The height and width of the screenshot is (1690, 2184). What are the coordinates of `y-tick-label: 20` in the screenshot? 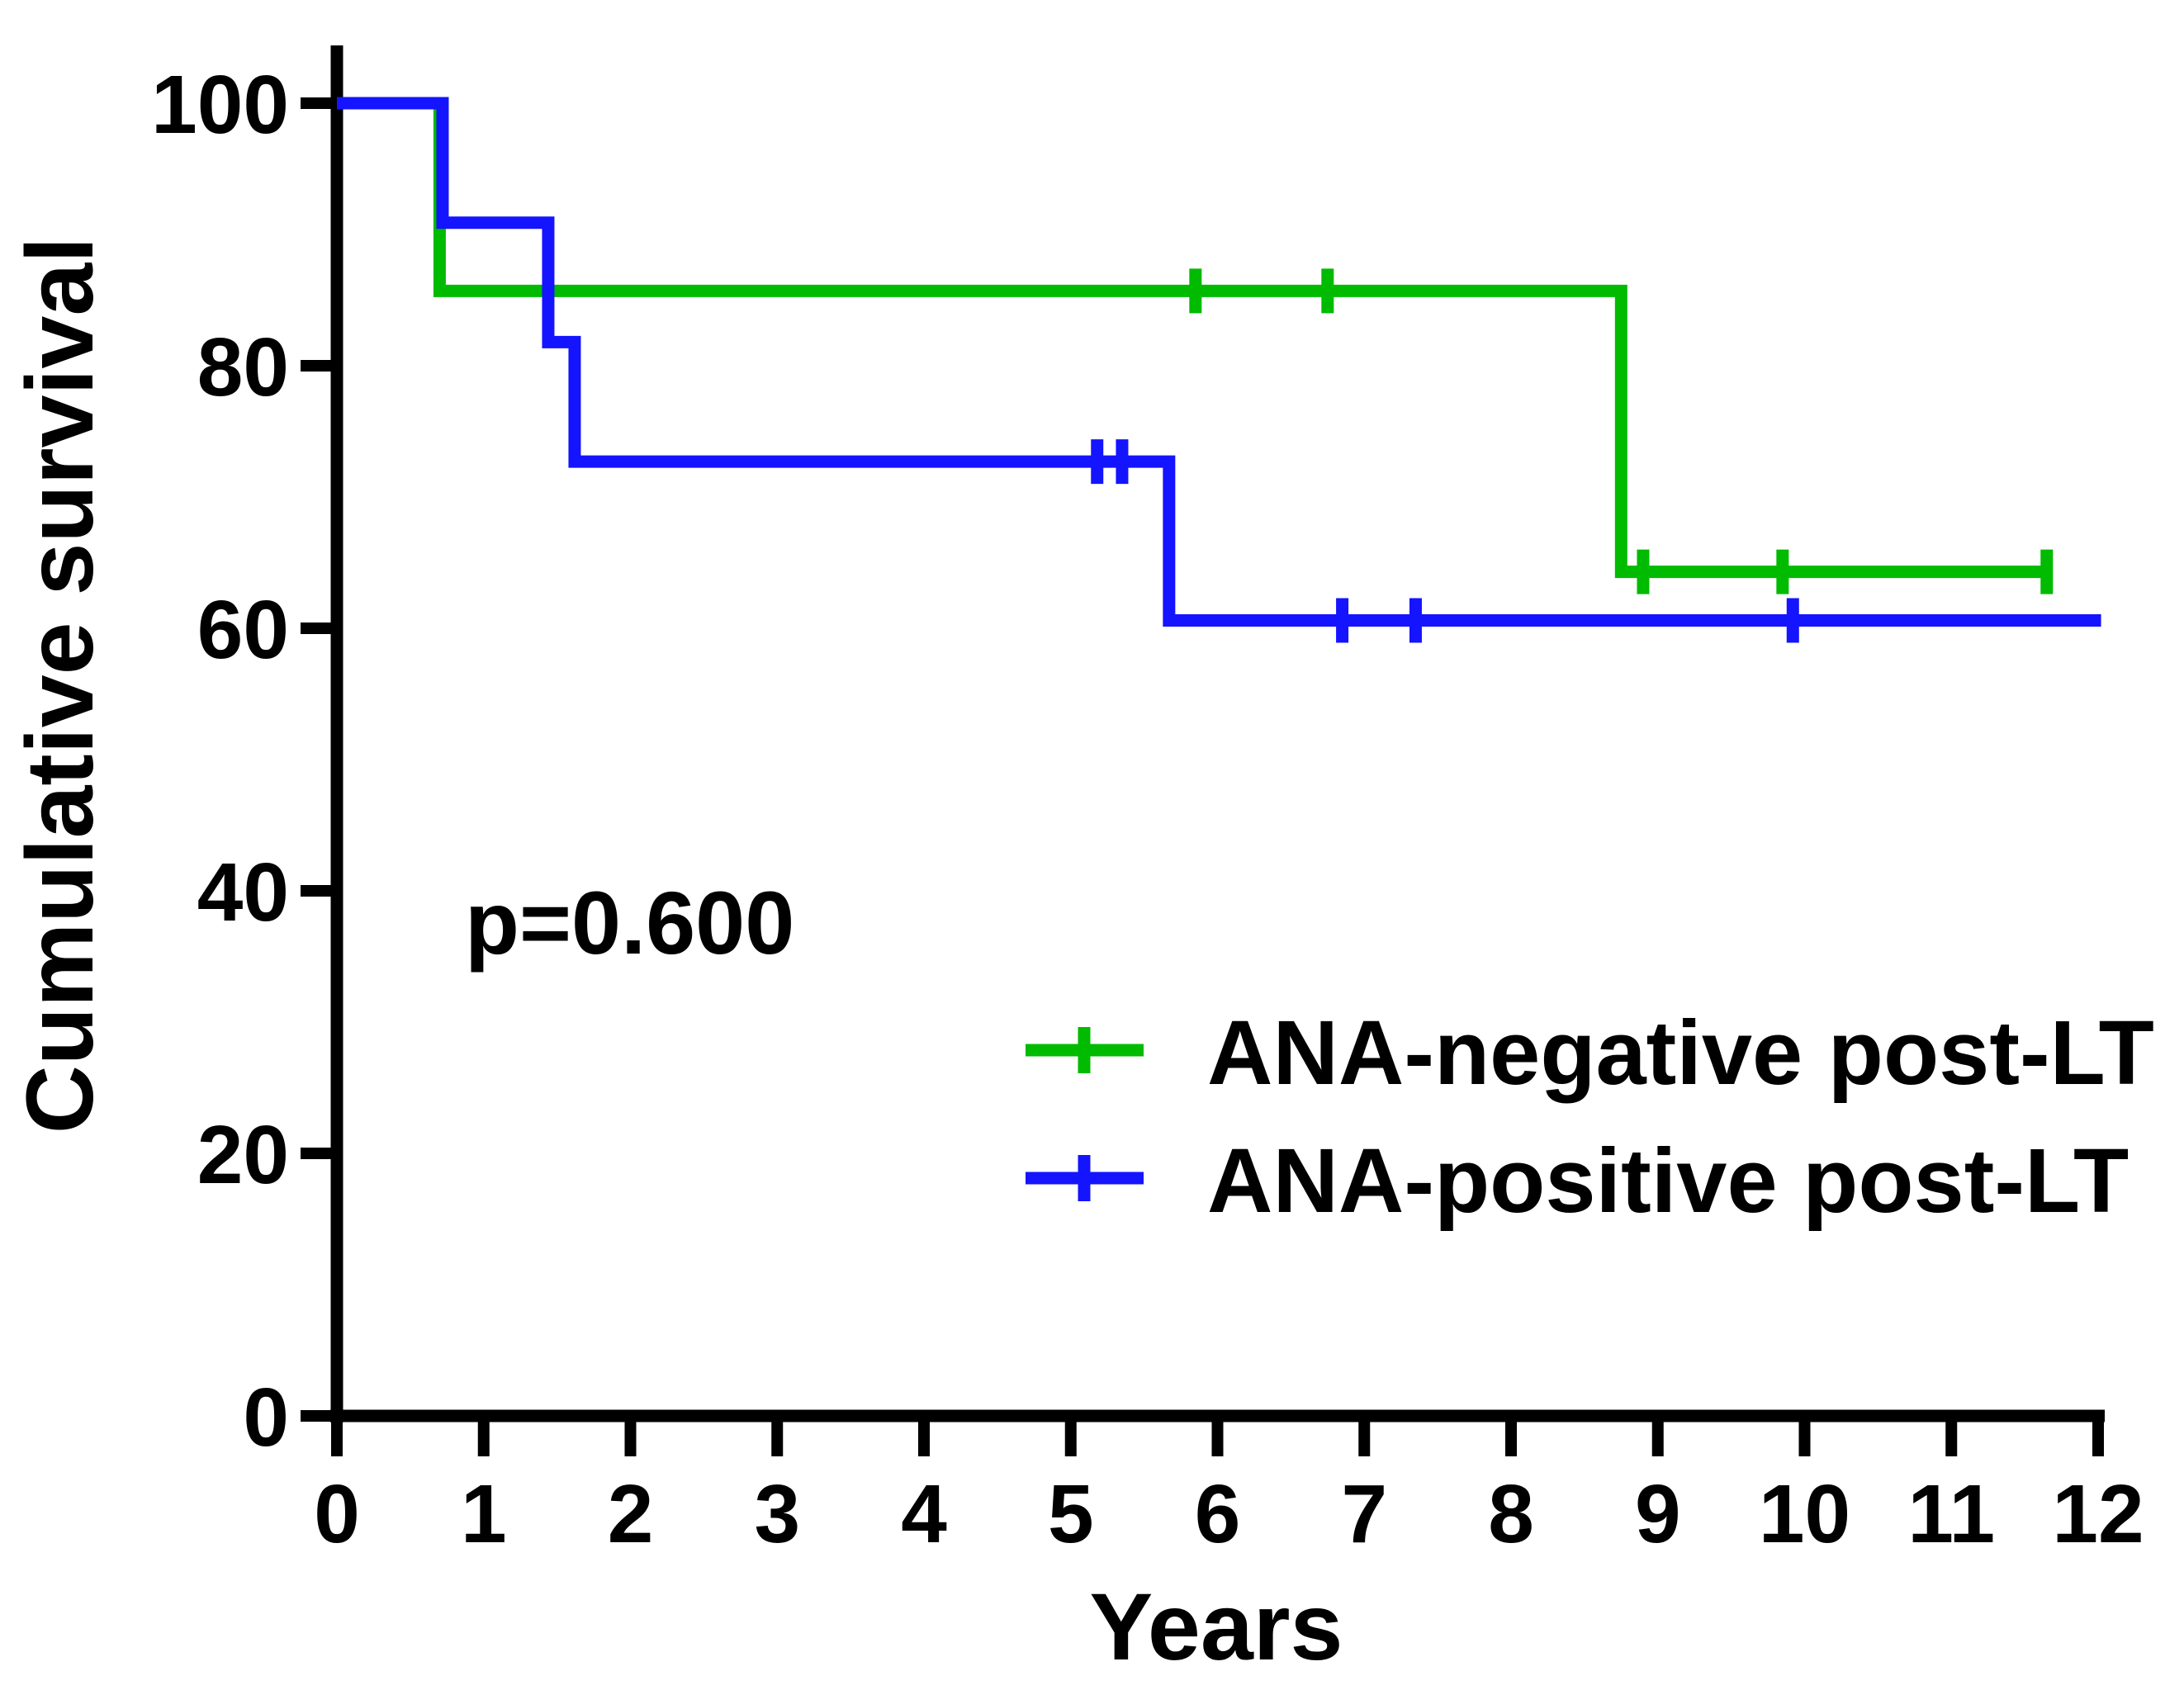 It's located at (243, 1155).